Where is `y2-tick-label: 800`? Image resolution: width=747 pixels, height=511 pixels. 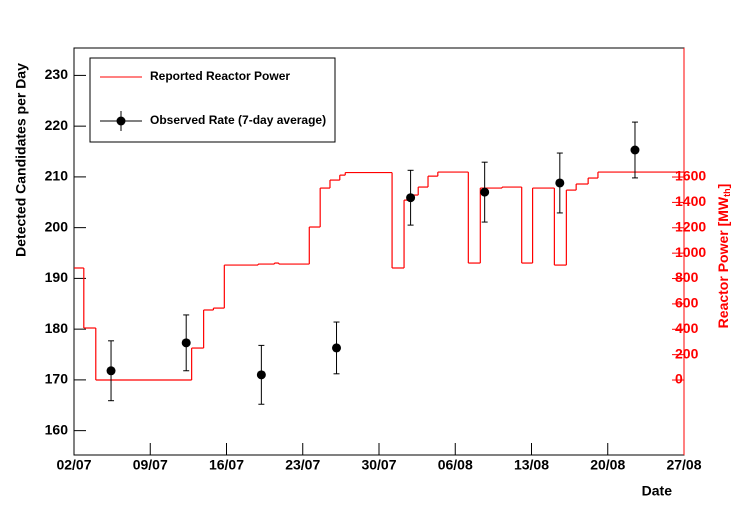
y2-tick-label: 800 is located at coordinates (687, 277).